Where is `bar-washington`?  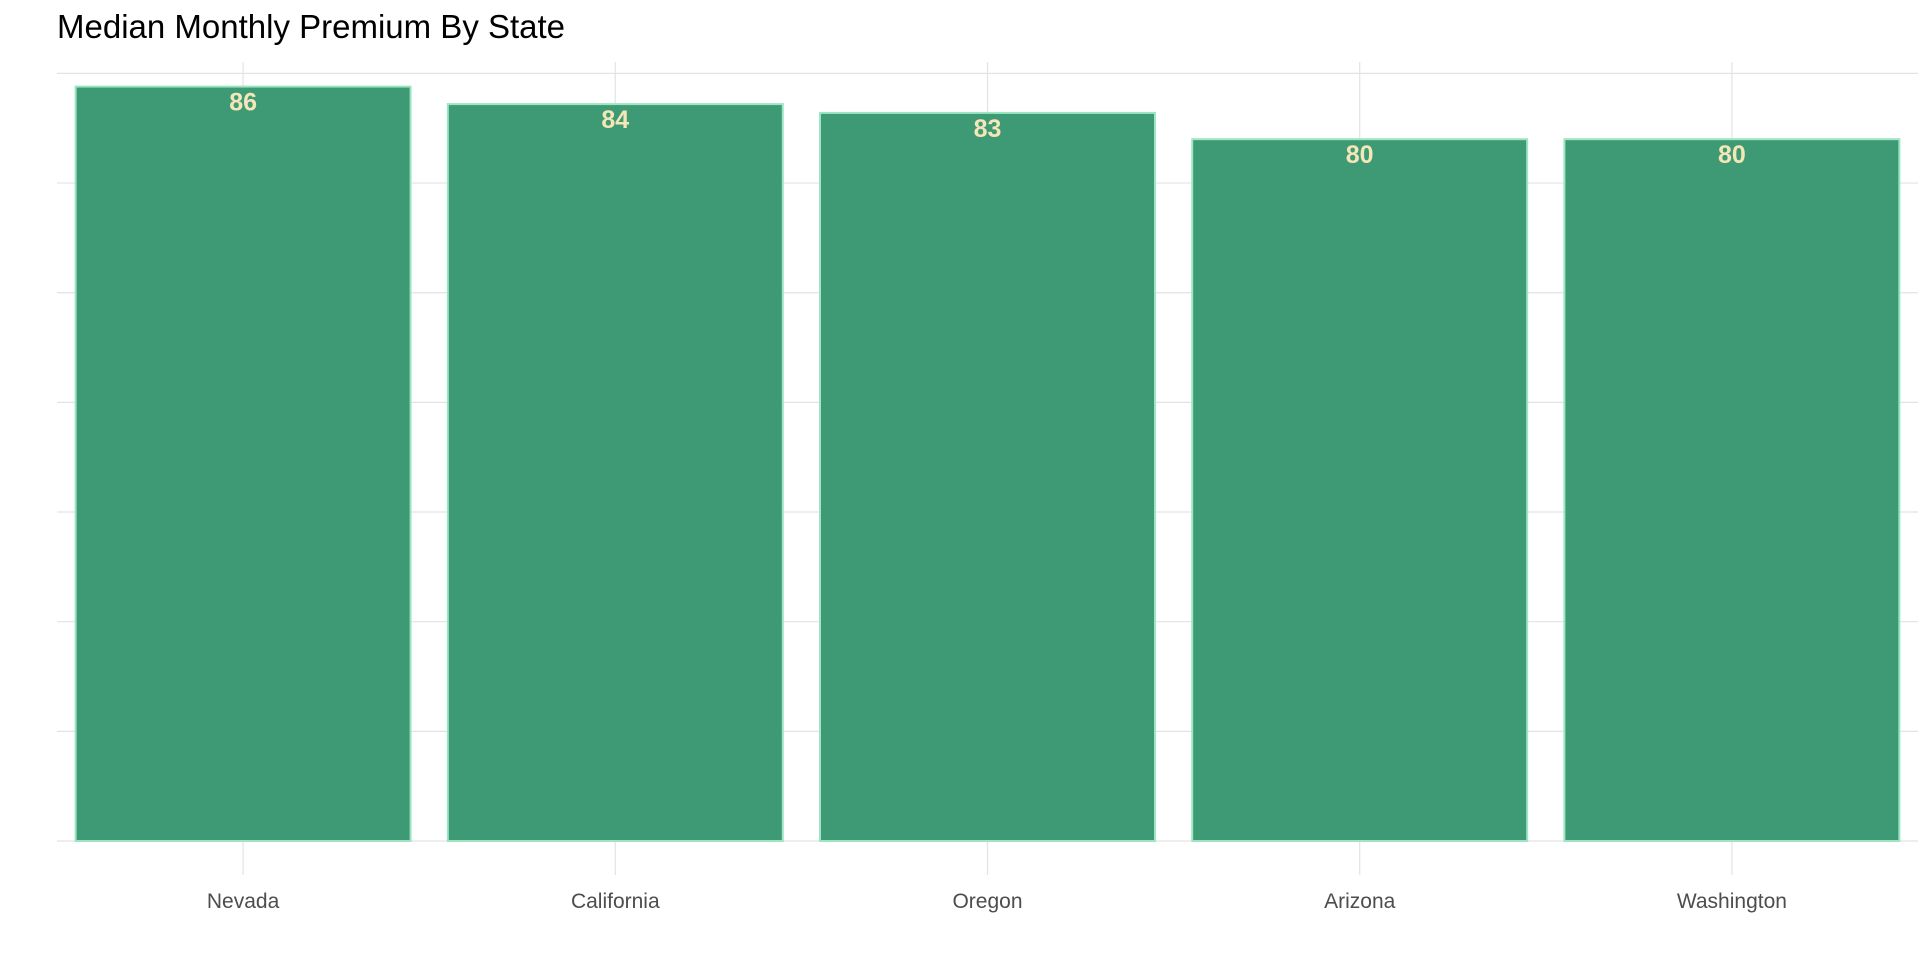
bar-washington is located at coordinates (1732, 490).